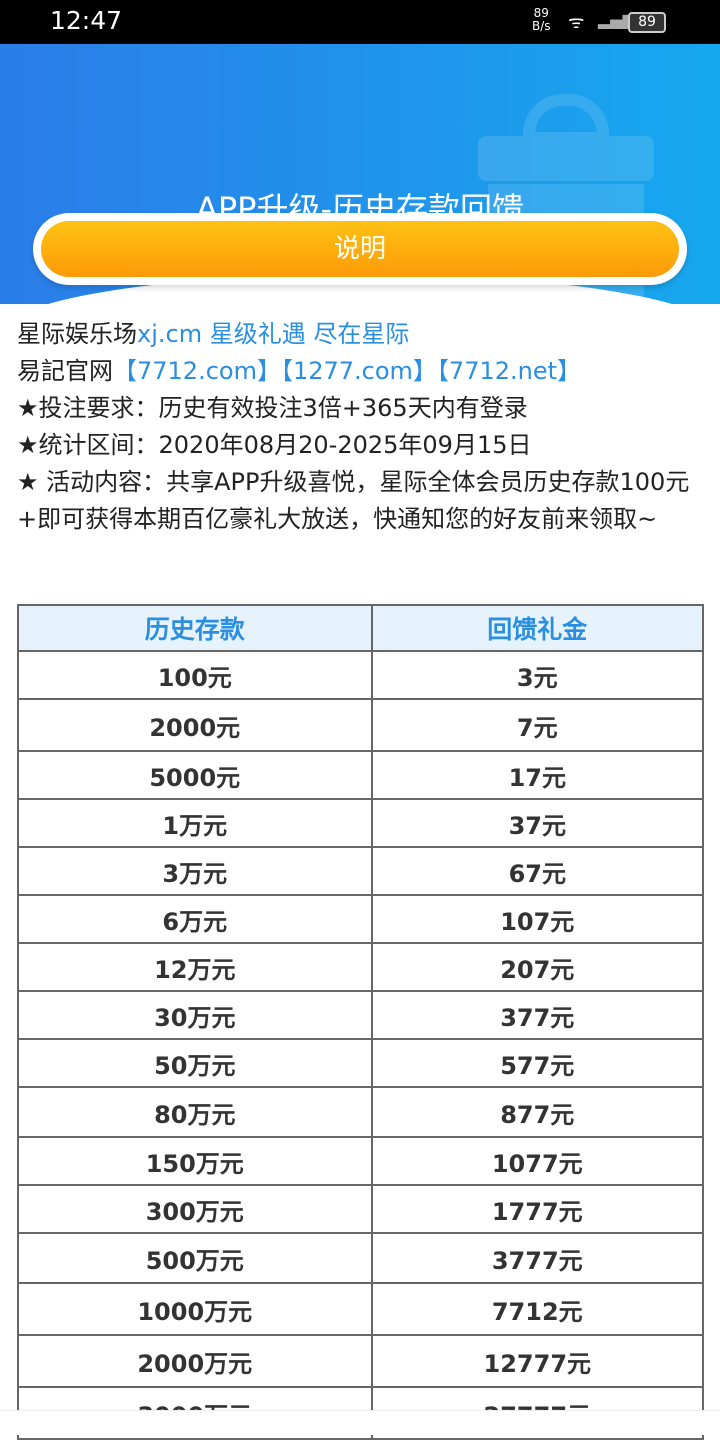 Image resolution: width=720 pixels, height=1440 pixels. Describe the element at coordinates (195, 919) in the screenshot. I see `deposit-cell: 6万元` at that location.